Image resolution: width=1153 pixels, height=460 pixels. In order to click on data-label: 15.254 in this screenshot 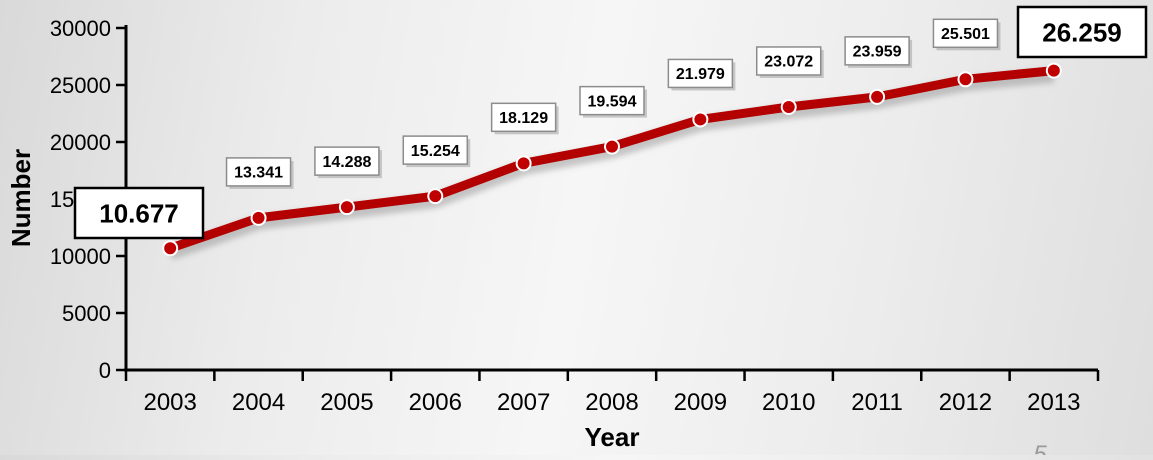, I will do `click(435, 151)`.